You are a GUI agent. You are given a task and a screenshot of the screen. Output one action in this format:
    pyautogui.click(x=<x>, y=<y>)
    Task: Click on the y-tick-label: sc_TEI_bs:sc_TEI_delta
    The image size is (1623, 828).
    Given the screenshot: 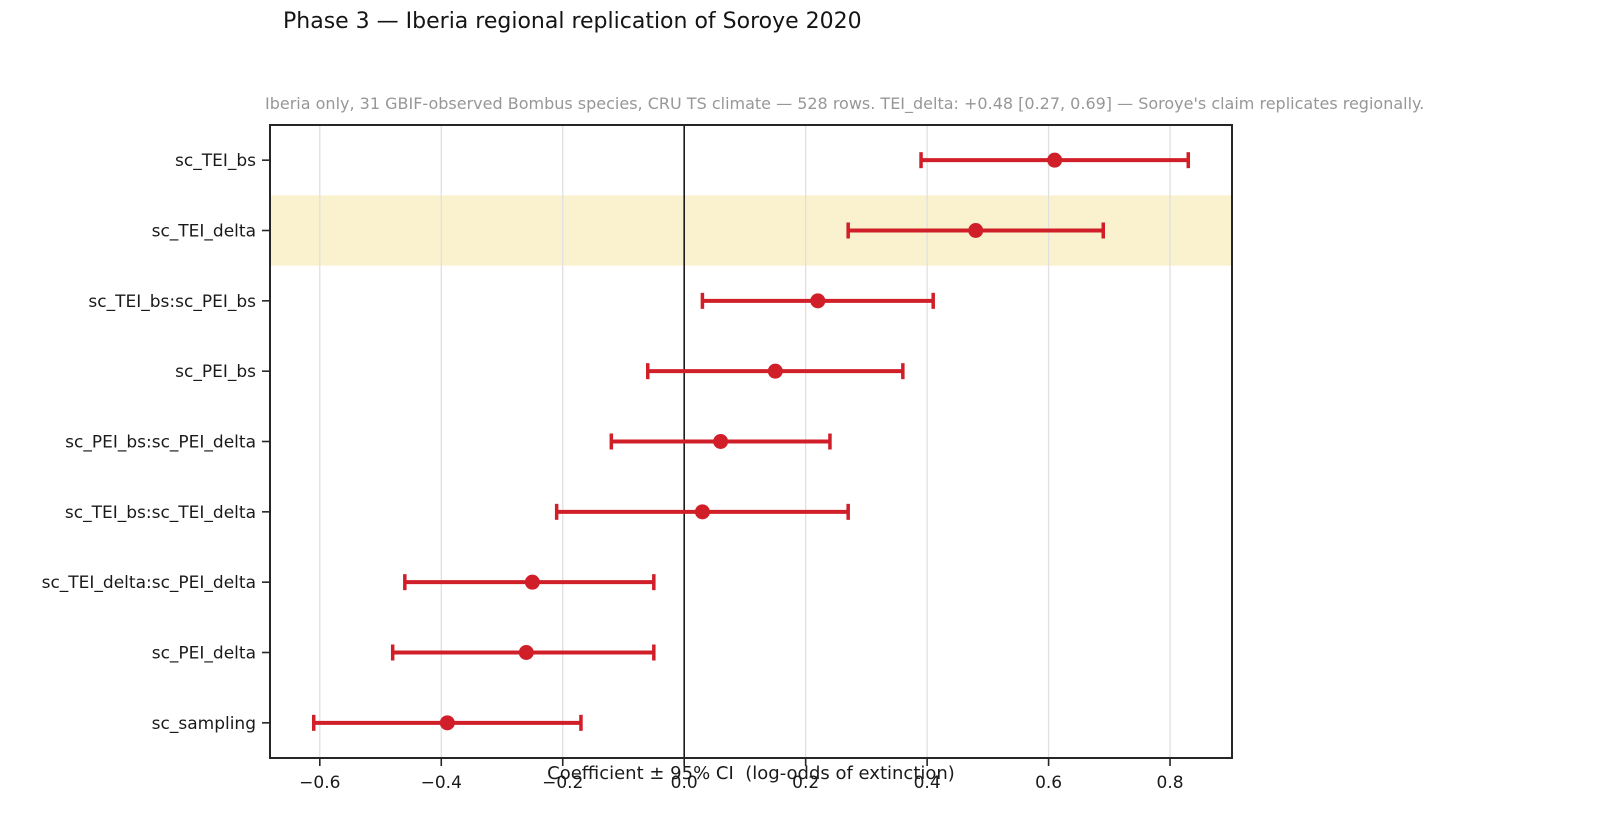 What is the action you would take?
    pyautogui.click(x=160, y=513)
    